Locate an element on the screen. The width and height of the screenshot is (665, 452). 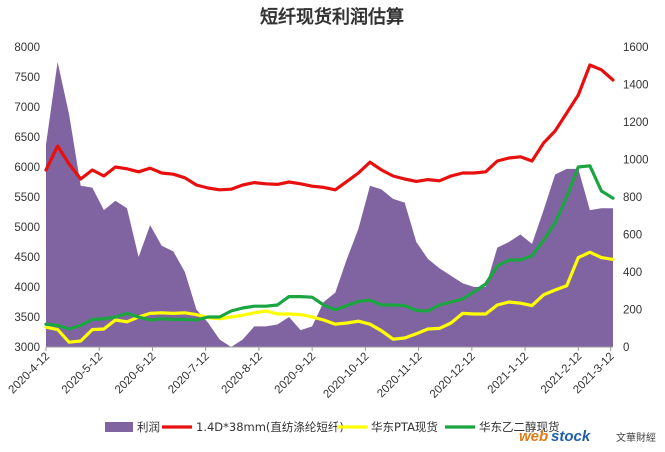
left-tick-label: 8000 is located at coordinates (27, 48).